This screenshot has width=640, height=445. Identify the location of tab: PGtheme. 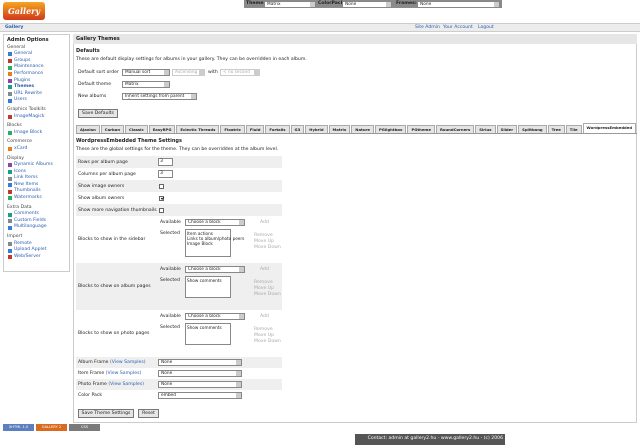
(421, 129).